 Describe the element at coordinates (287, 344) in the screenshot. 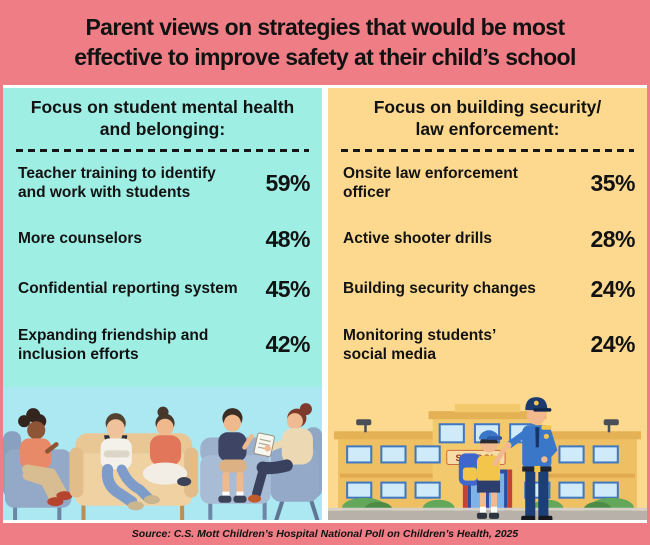

I see `stat-value: 42%` at that location.